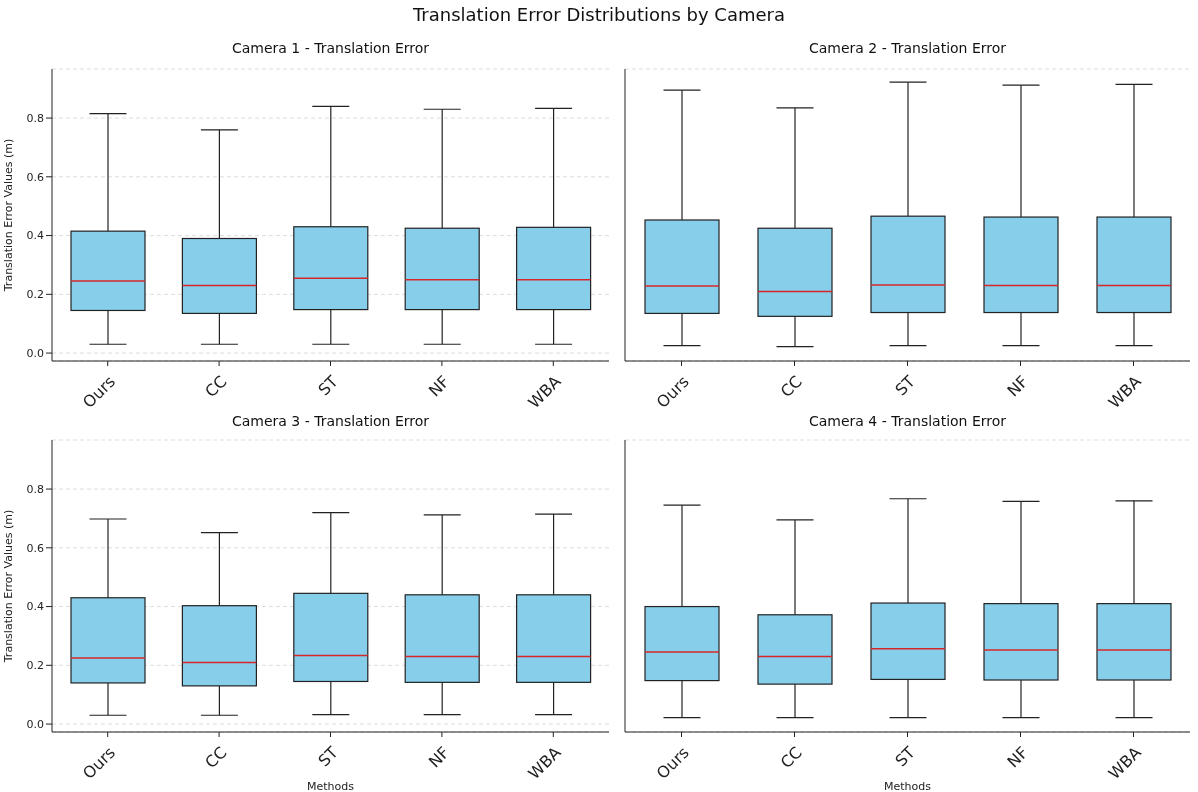 This screenshot has height=792, width=1198. Describe the element at coordinates (907, 422) in the screenshot. I see `chart-title: Camera 4 - Translation Error` at that location.